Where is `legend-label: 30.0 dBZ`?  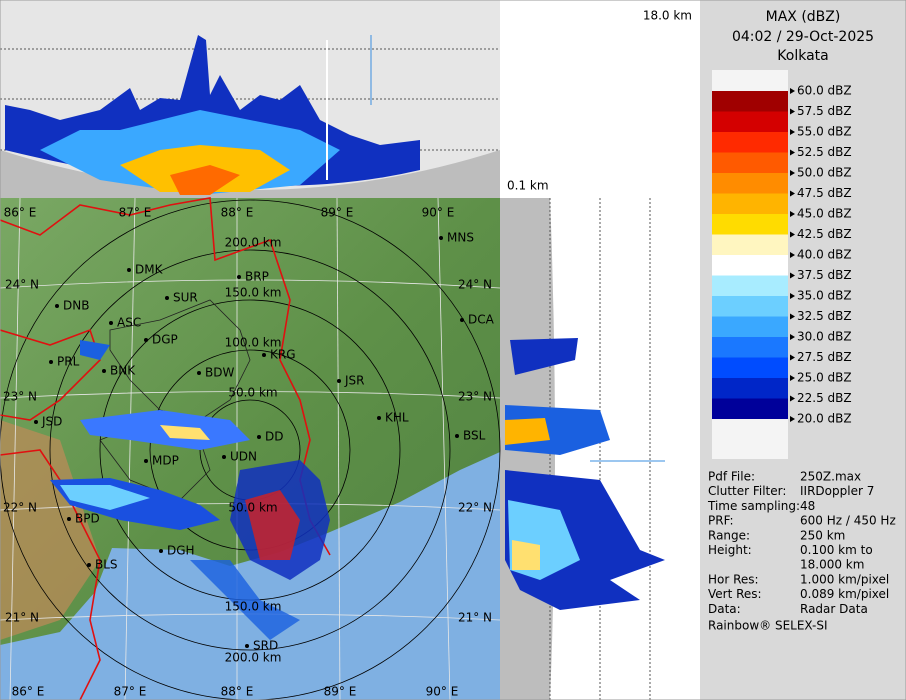 legend-label: 30.0 dBZ is located at coordinates (824, 337).